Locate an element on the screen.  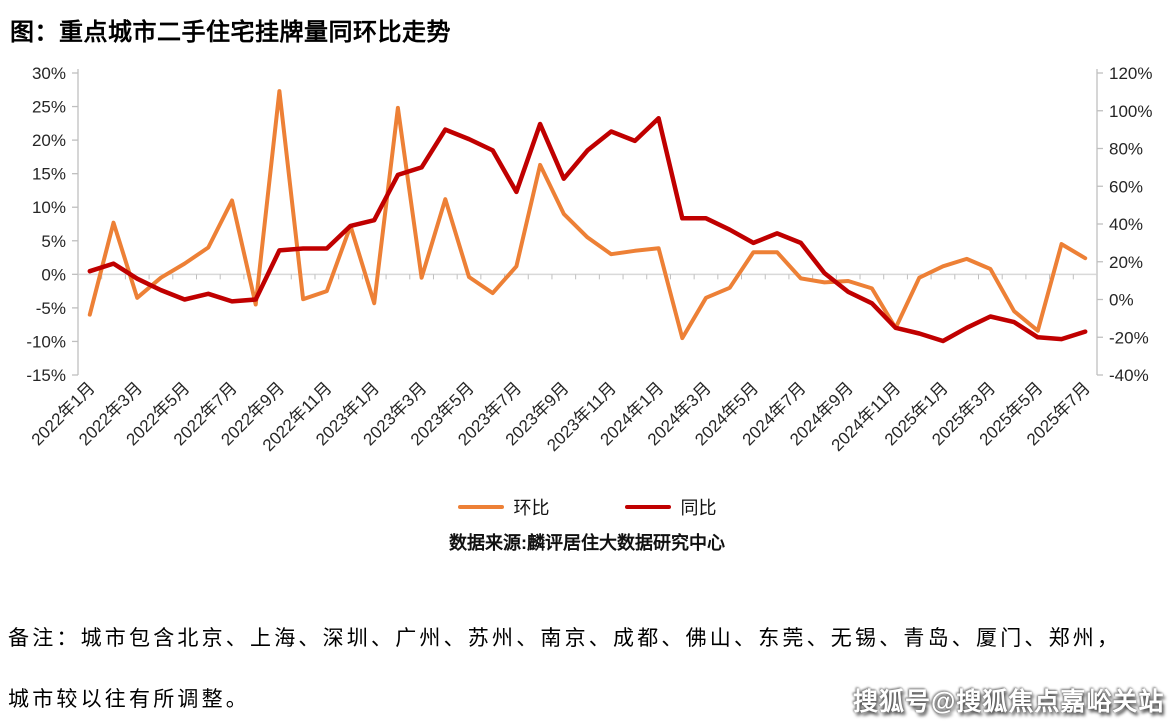
left-axis: 30% 25% 20% 15% 10% 5% 0% -5% -10% -15% is located at coordinates (52, 224).